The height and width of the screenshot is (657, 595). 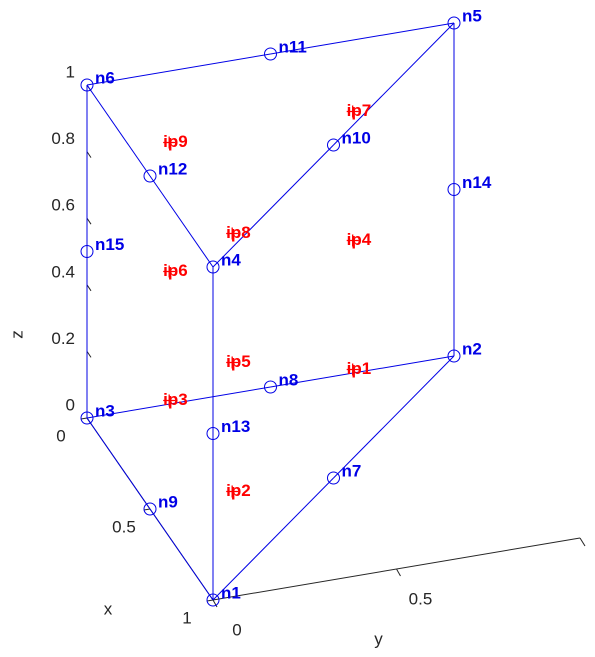 I want to click on point-label: ip3, so click(x=175, y=399).